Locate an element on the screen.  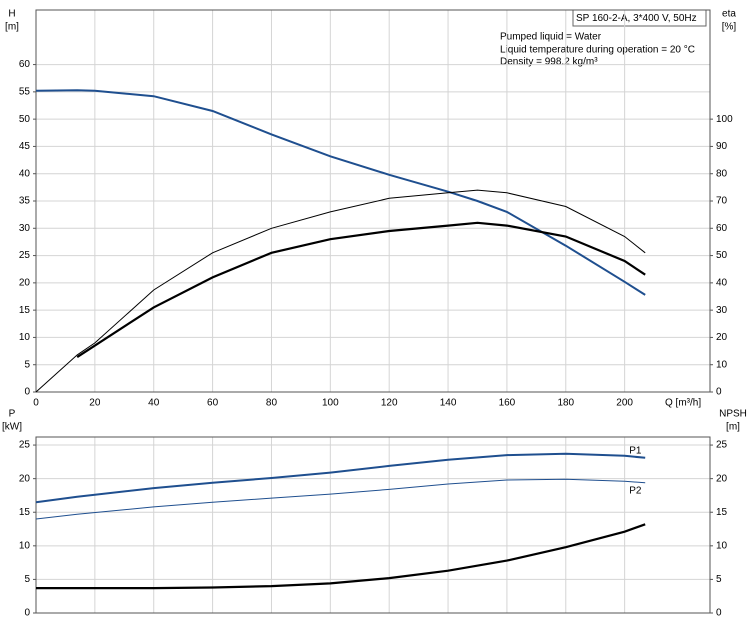
x-tick-label: 60 is located at coordinates (213, 403).